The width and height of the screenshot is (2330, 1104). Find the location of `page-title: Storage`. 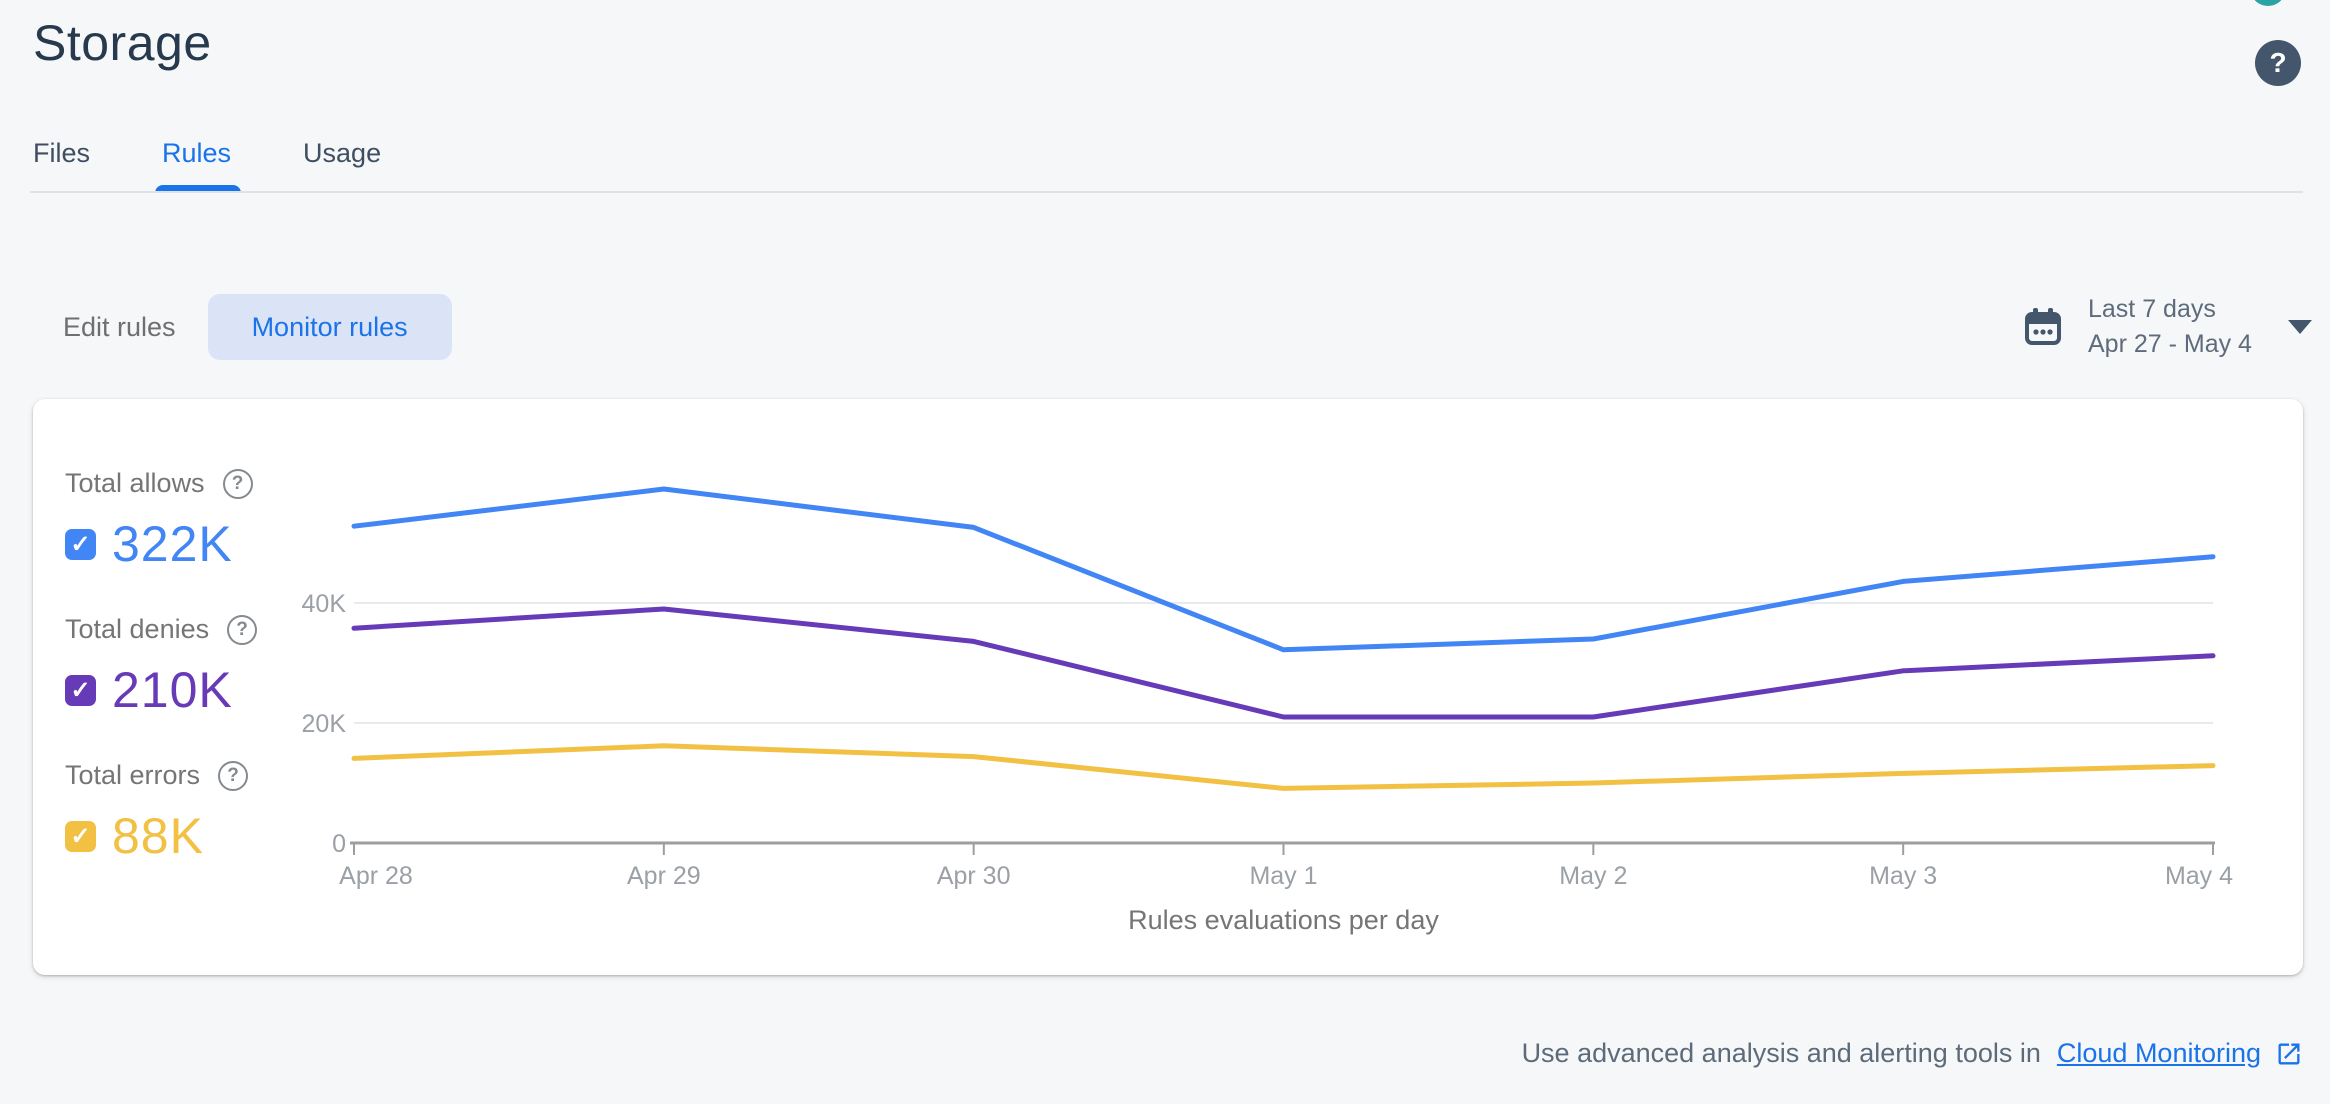

page-title: Storage is located at coordinates (122, 43).